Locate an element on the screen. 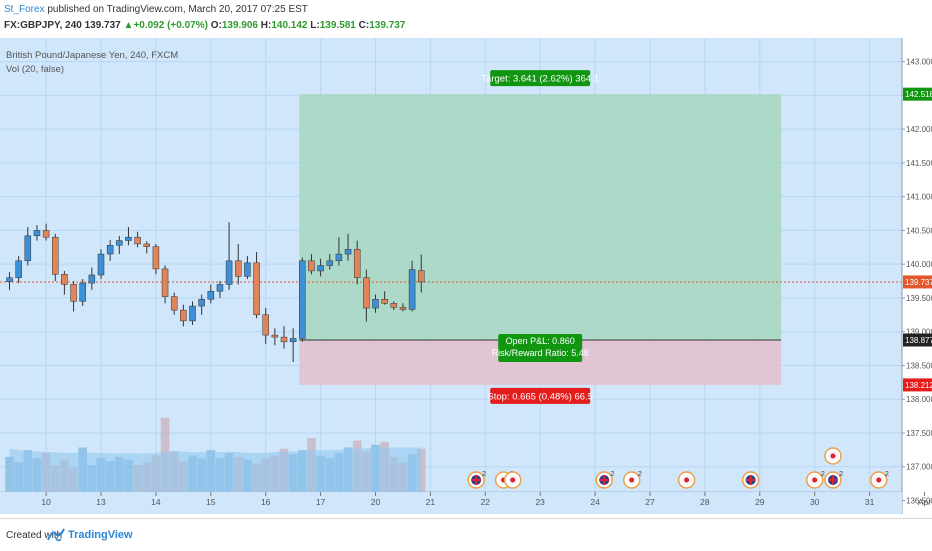  stop-label-box is located at coordinates (540, 395).